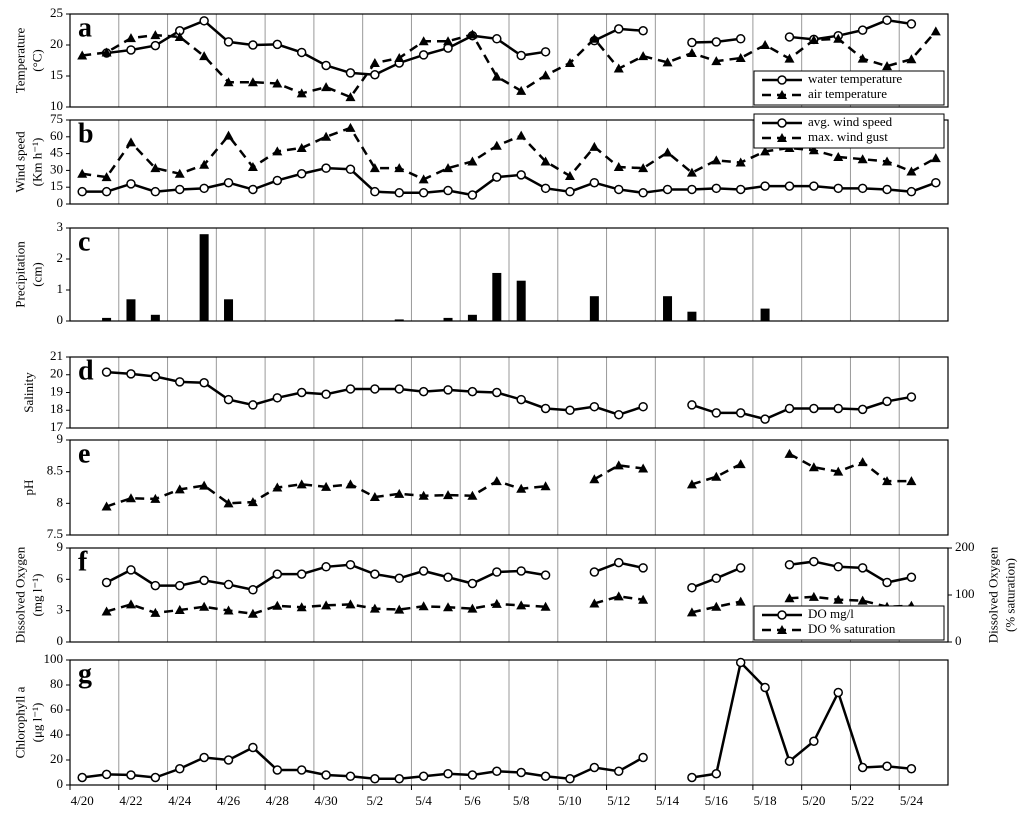  What do you see at coordinates (848, 136) in the screenshot?
I see `legend-label: max. wind gust` at bounding box center [848, 136].